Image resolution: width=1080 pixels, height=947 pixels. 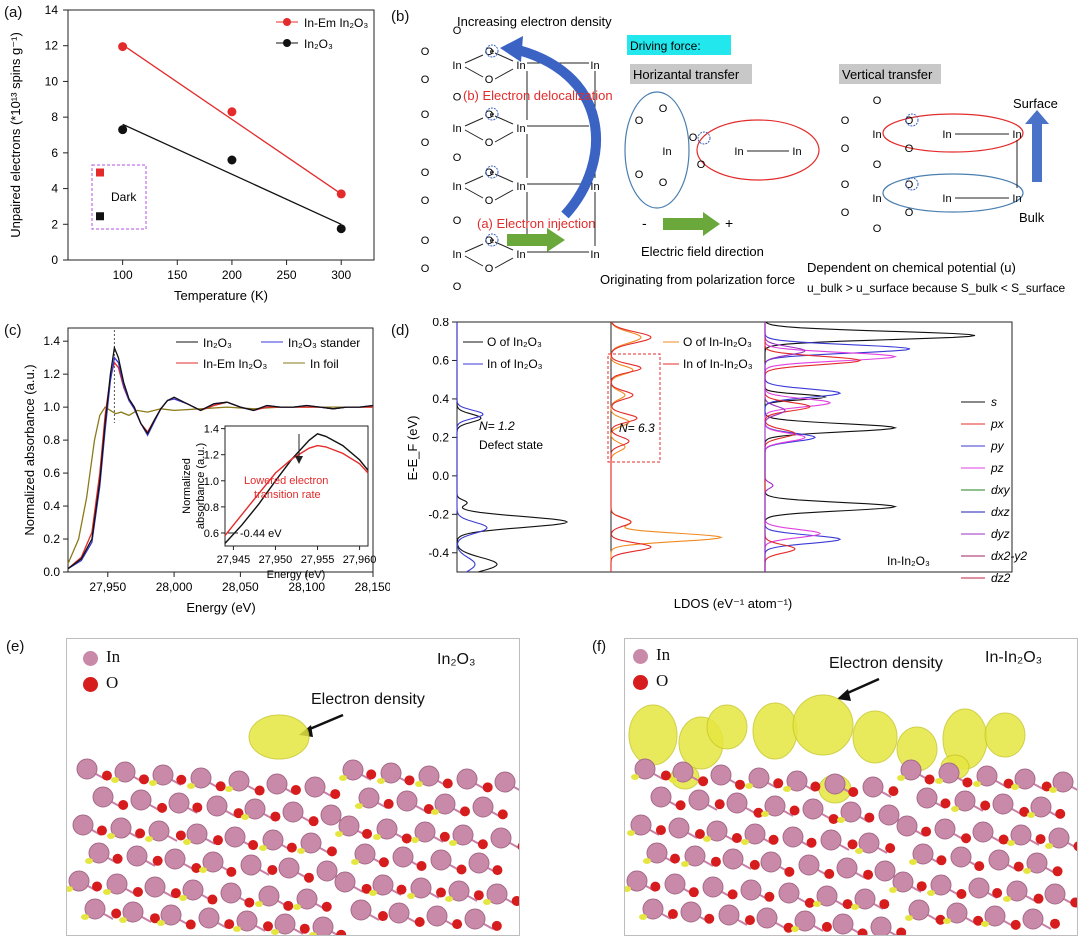 What do you see at coordinates (665, 46) in the screenshot?
I see `b-driving-force: Driving force:` at bounding box center [665, 46].